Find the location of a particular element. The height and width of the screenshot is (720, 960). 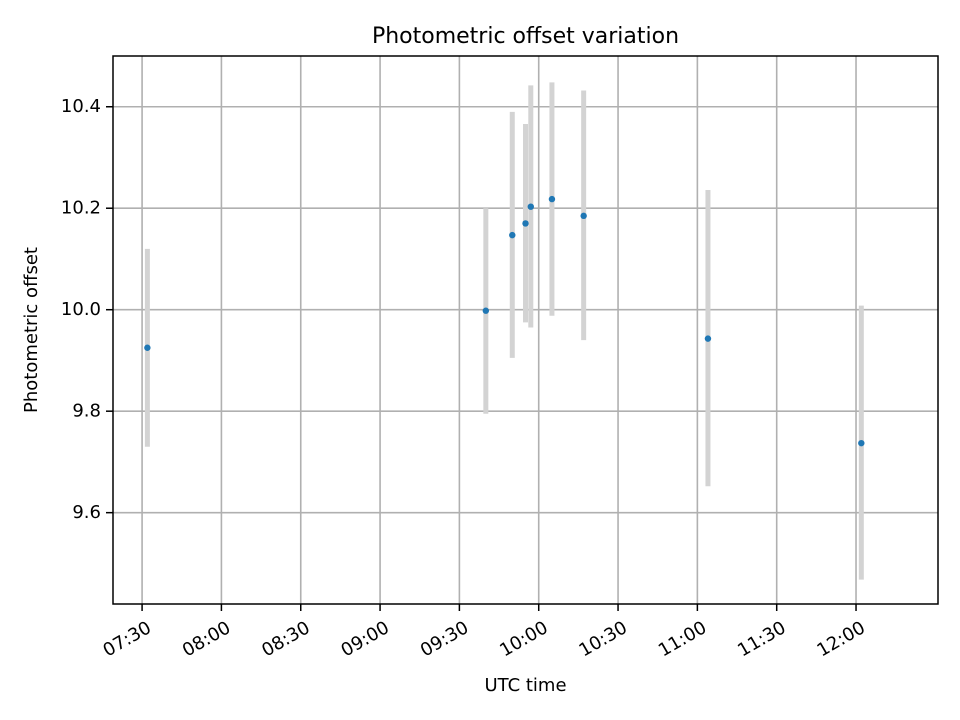

y-axis-label: Photometric offset is located at coordinates (31, 330).